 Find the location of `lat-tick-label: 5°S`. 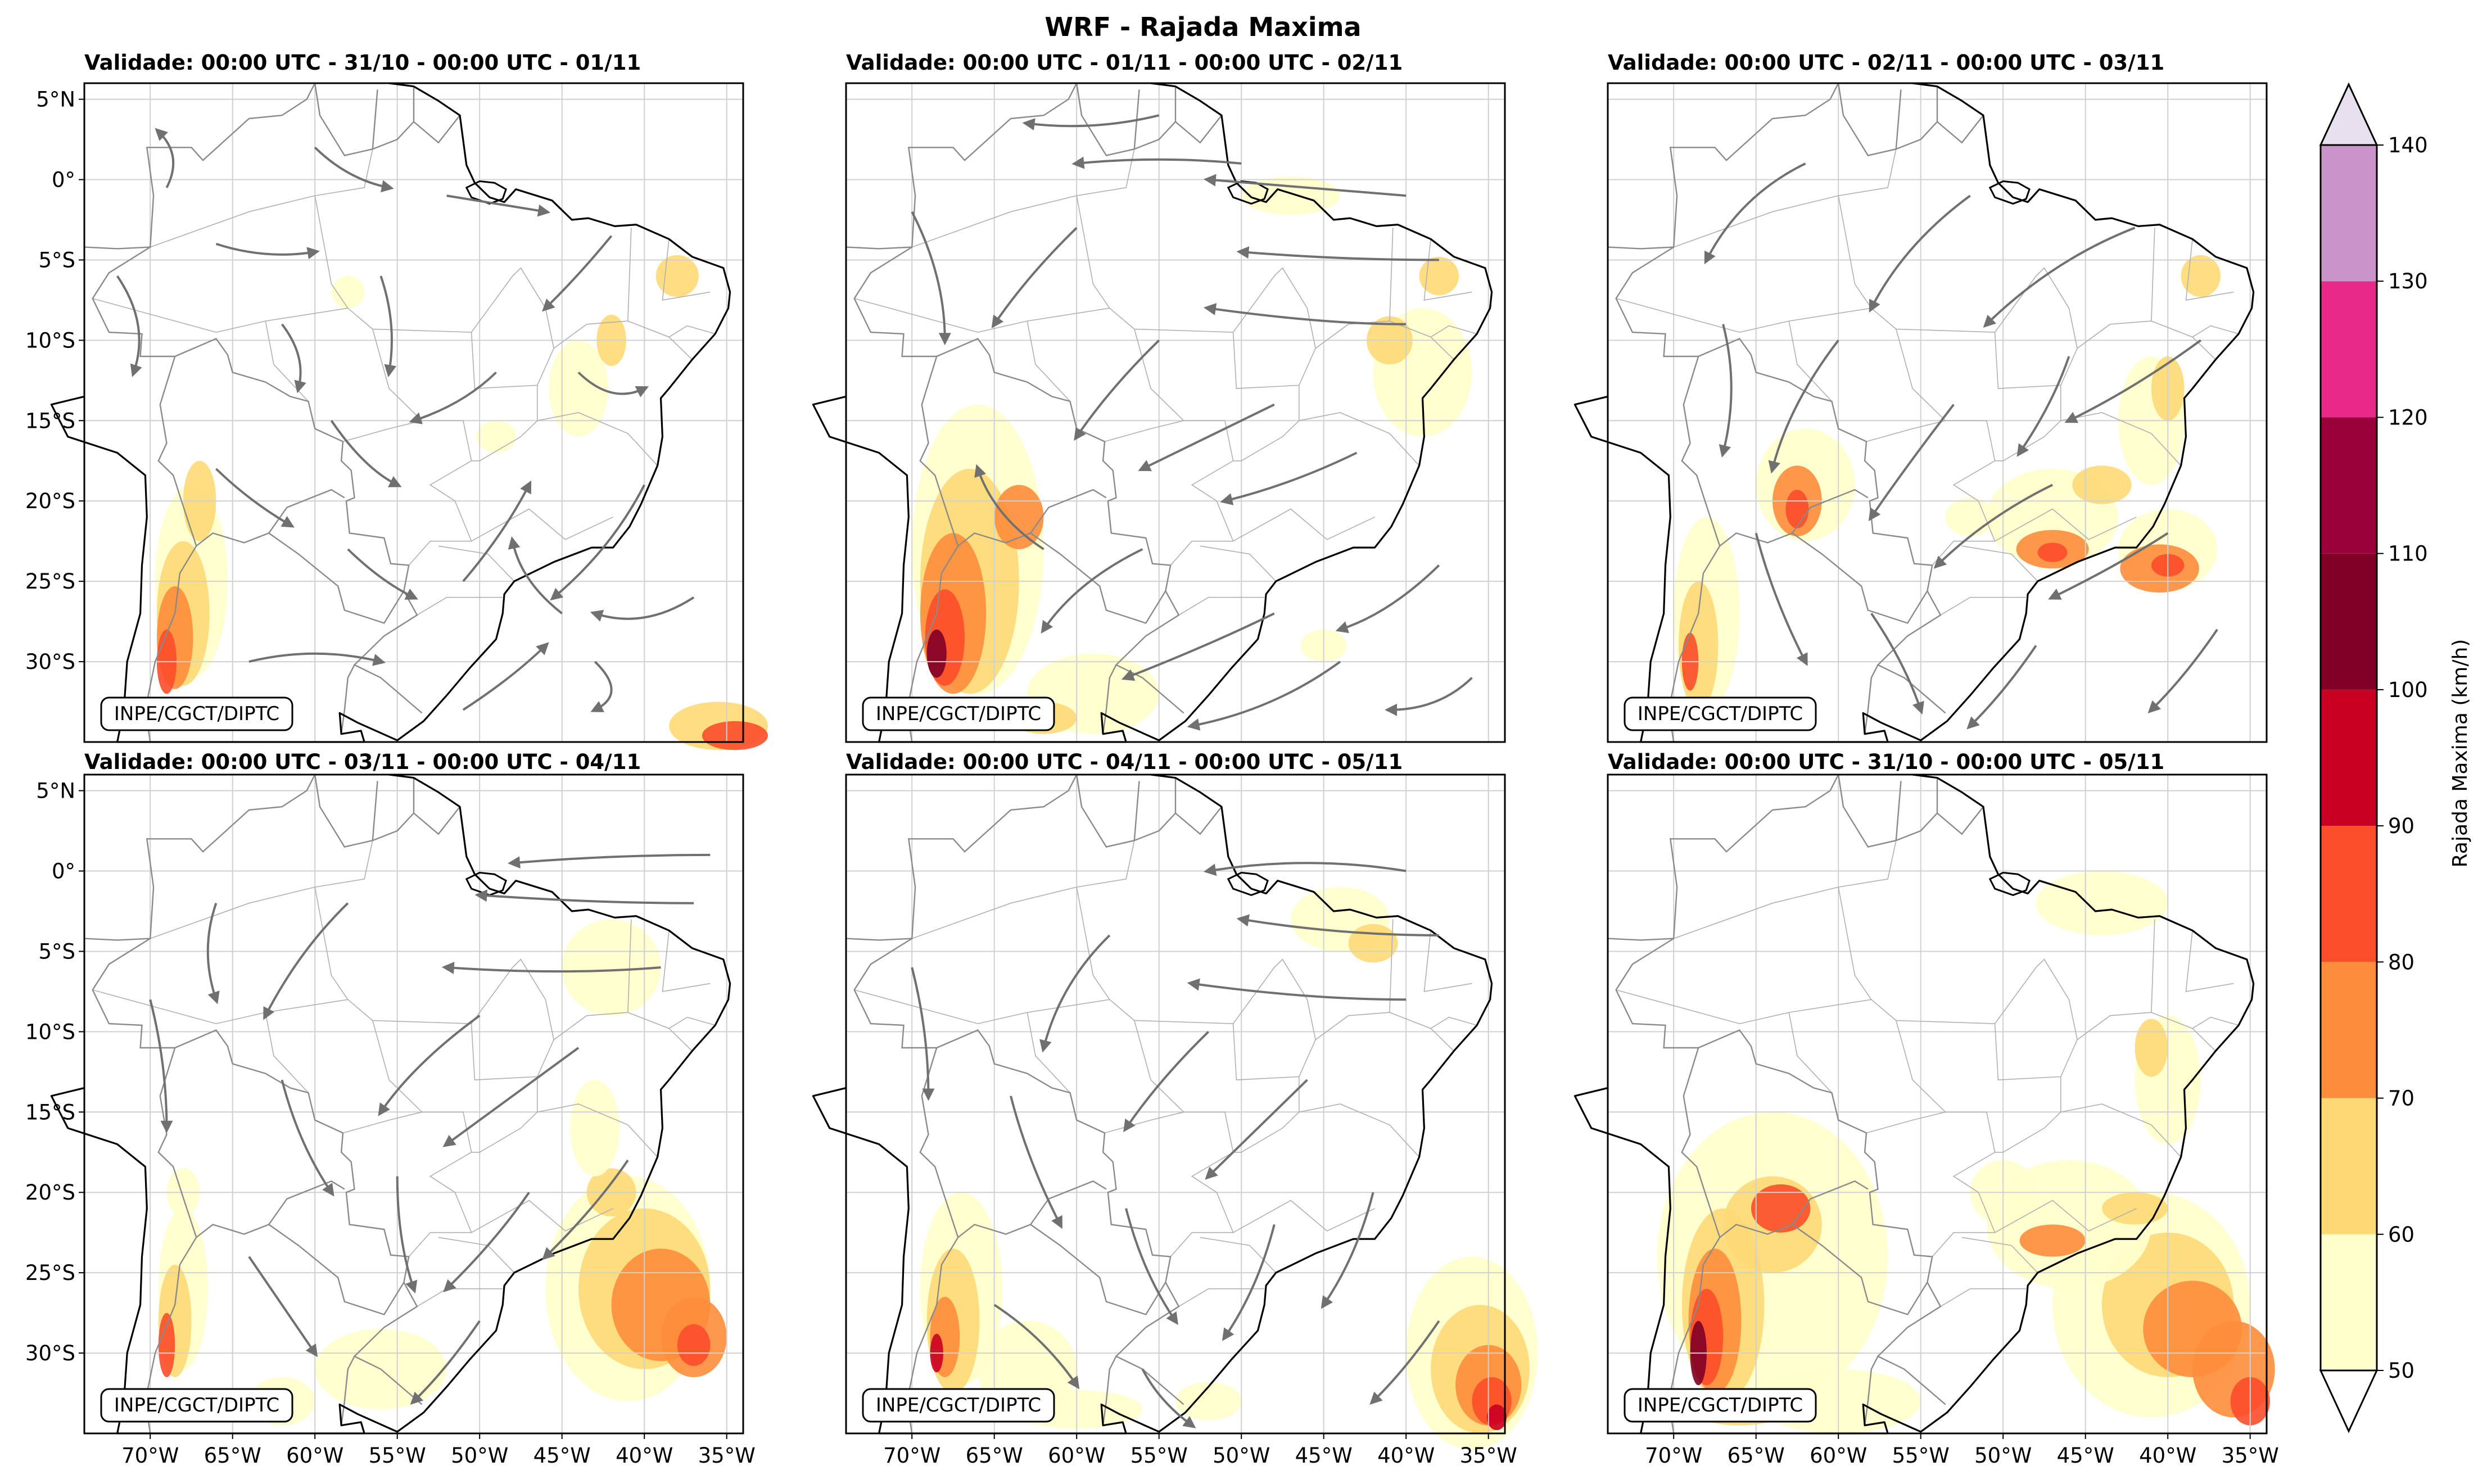

lat-tick-label: 5°S is located at coordinates (56, 260).